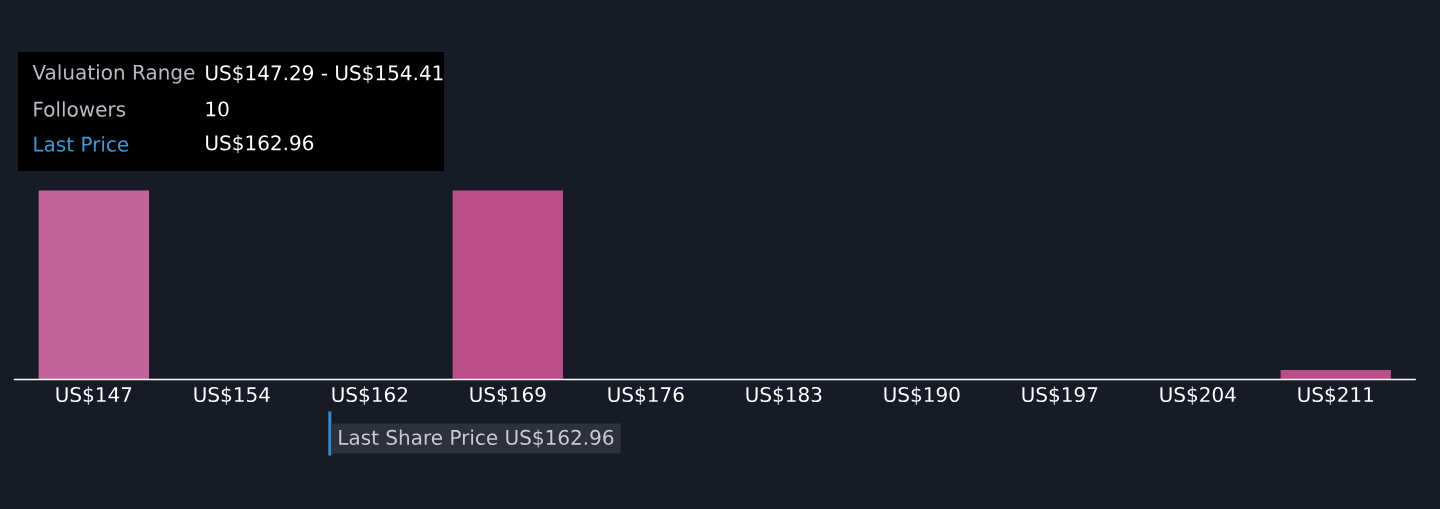  Describe the element at coordinates (232, 395) in the screenshot. I see `x-tick-label: US$154` at that location.